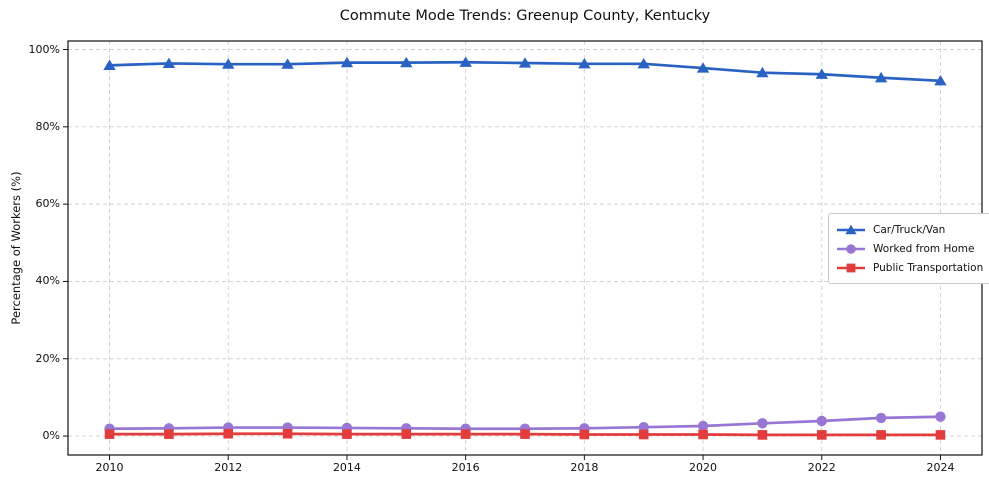 This screenshot has width=989, height=490. Describe the element at coordinates (584, 467) in the screenshot. I see `x-tick-label-2018: 2018` at that location.